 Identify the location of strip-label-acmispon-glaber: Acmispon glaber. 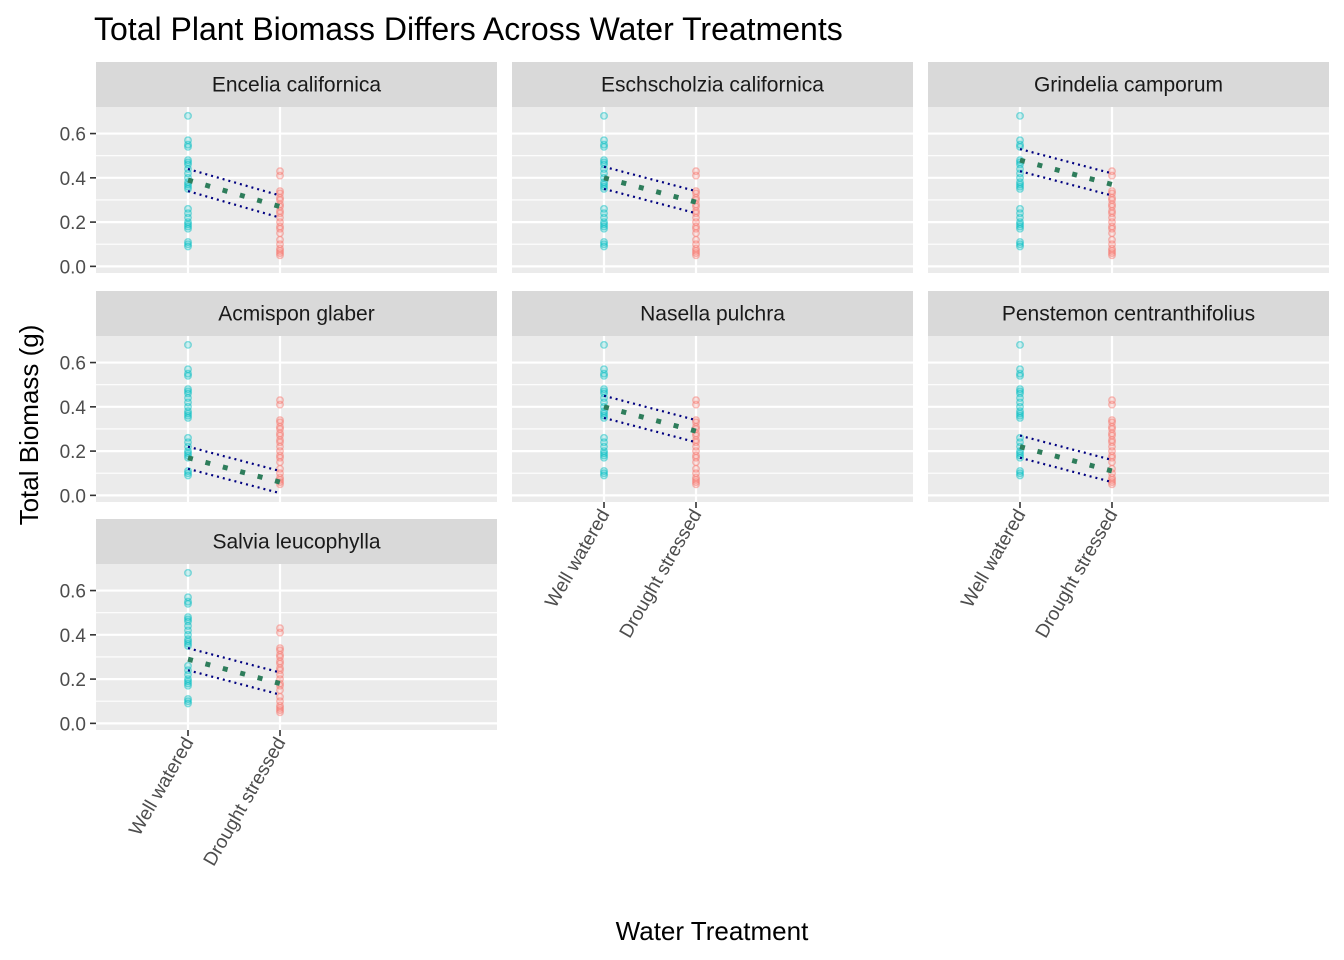
(296, 314).